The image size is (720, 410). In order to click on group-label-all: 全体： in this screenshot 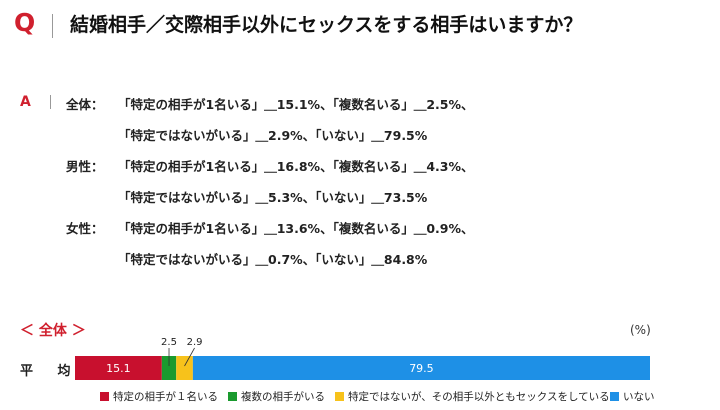, I will do `click(85, 104)`.